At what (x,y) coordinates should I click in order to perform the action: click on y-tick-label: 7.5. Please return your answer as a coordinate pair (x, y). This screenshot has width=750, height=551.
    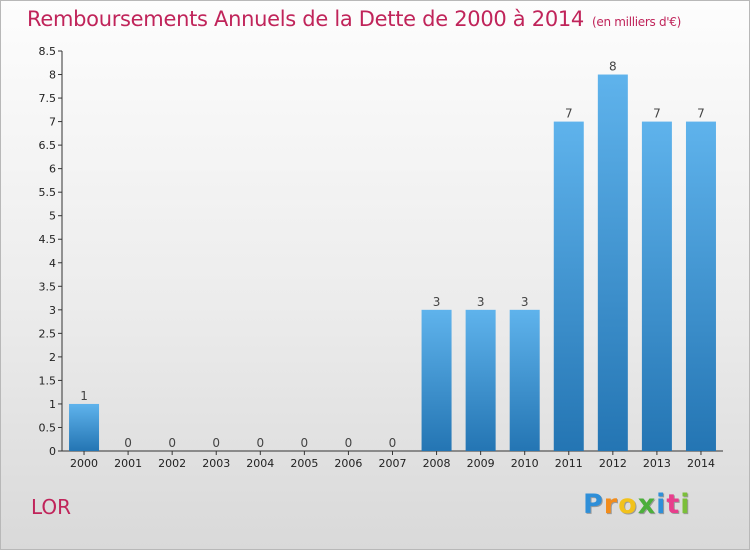
    Looking at the image, I should click on (48, 98).